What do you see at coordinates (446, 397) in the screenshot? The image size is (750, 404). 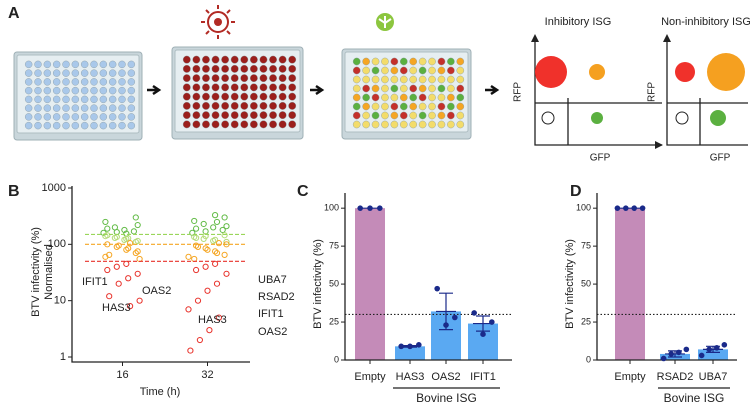 I see `group-label: Bovine ISG` at bounding box center [446, 397].